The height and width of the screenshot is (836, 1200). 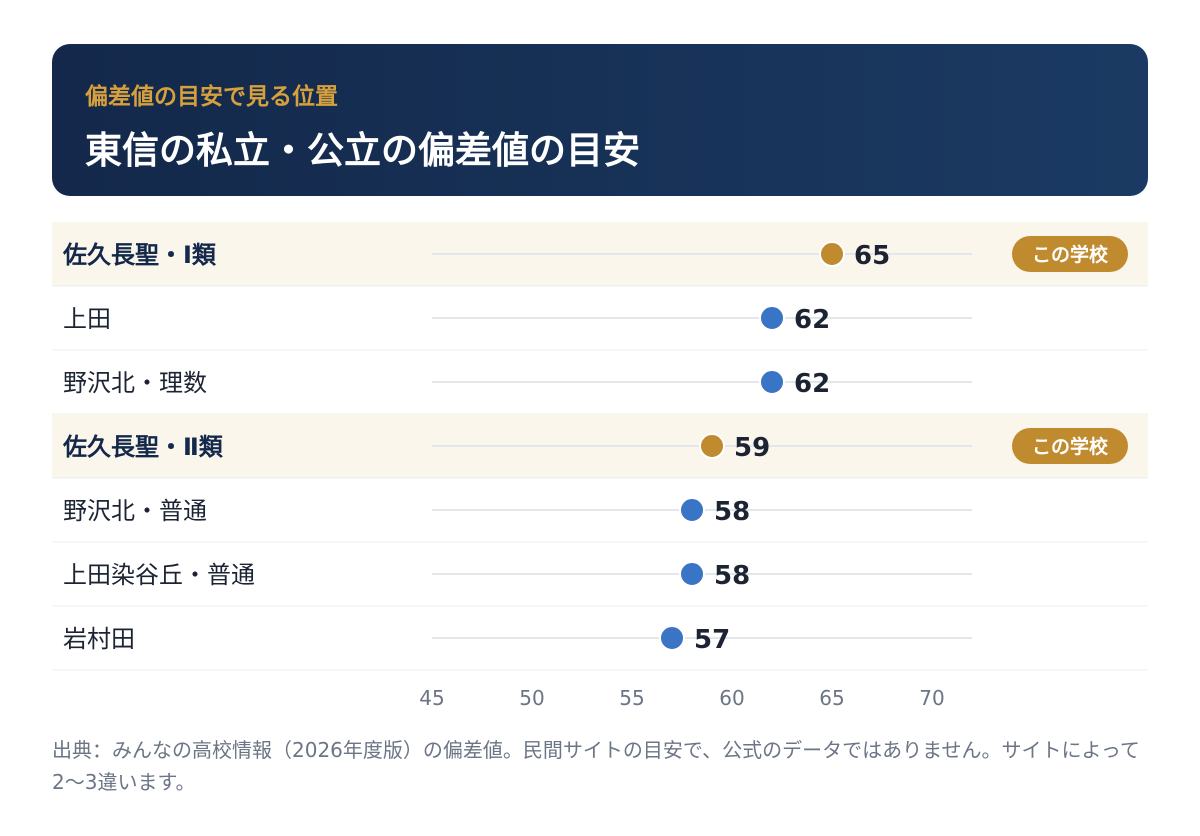 What do you see at coordinates (362, 150) in the screenshot?
I see `chart-title: 東信の私立・公立の偏差値の目安` at bounding box center [362, 150].